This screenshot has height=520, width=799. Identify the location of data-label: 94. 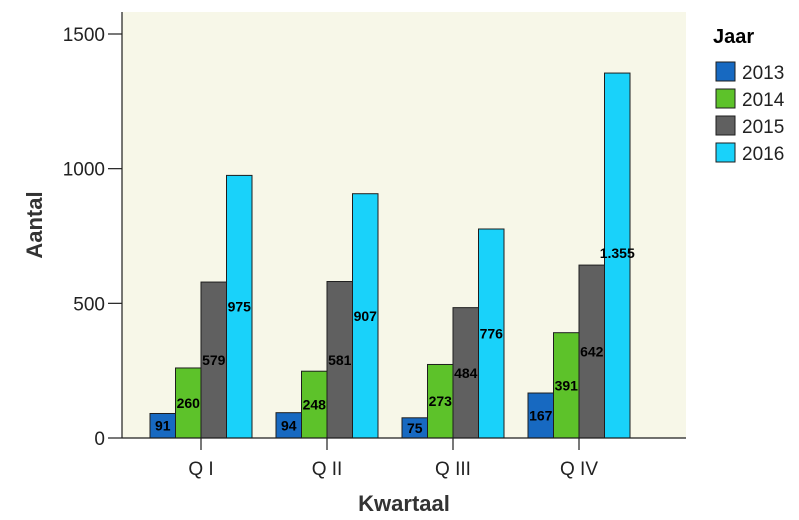
(289, 425).